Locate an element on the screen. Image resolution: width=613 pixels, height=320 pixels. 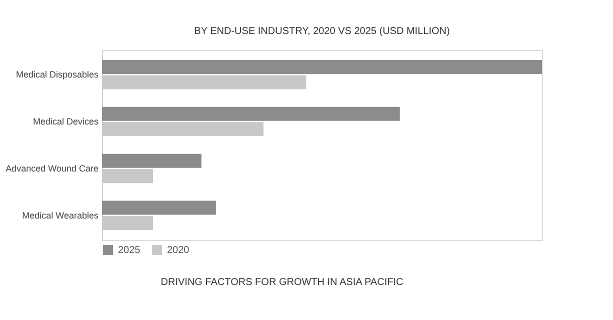
text: DRIVING FACTORS FOR GROWTH IN ASIA PACIFIC is located at coordinates (282, 282).